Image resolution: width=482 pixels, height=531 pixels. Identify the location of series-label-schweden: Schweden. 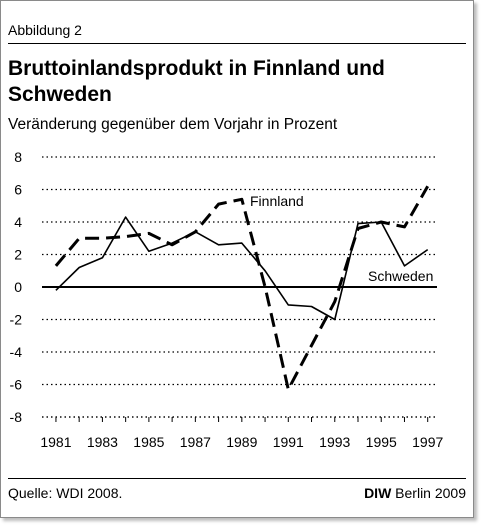
(400, 276).